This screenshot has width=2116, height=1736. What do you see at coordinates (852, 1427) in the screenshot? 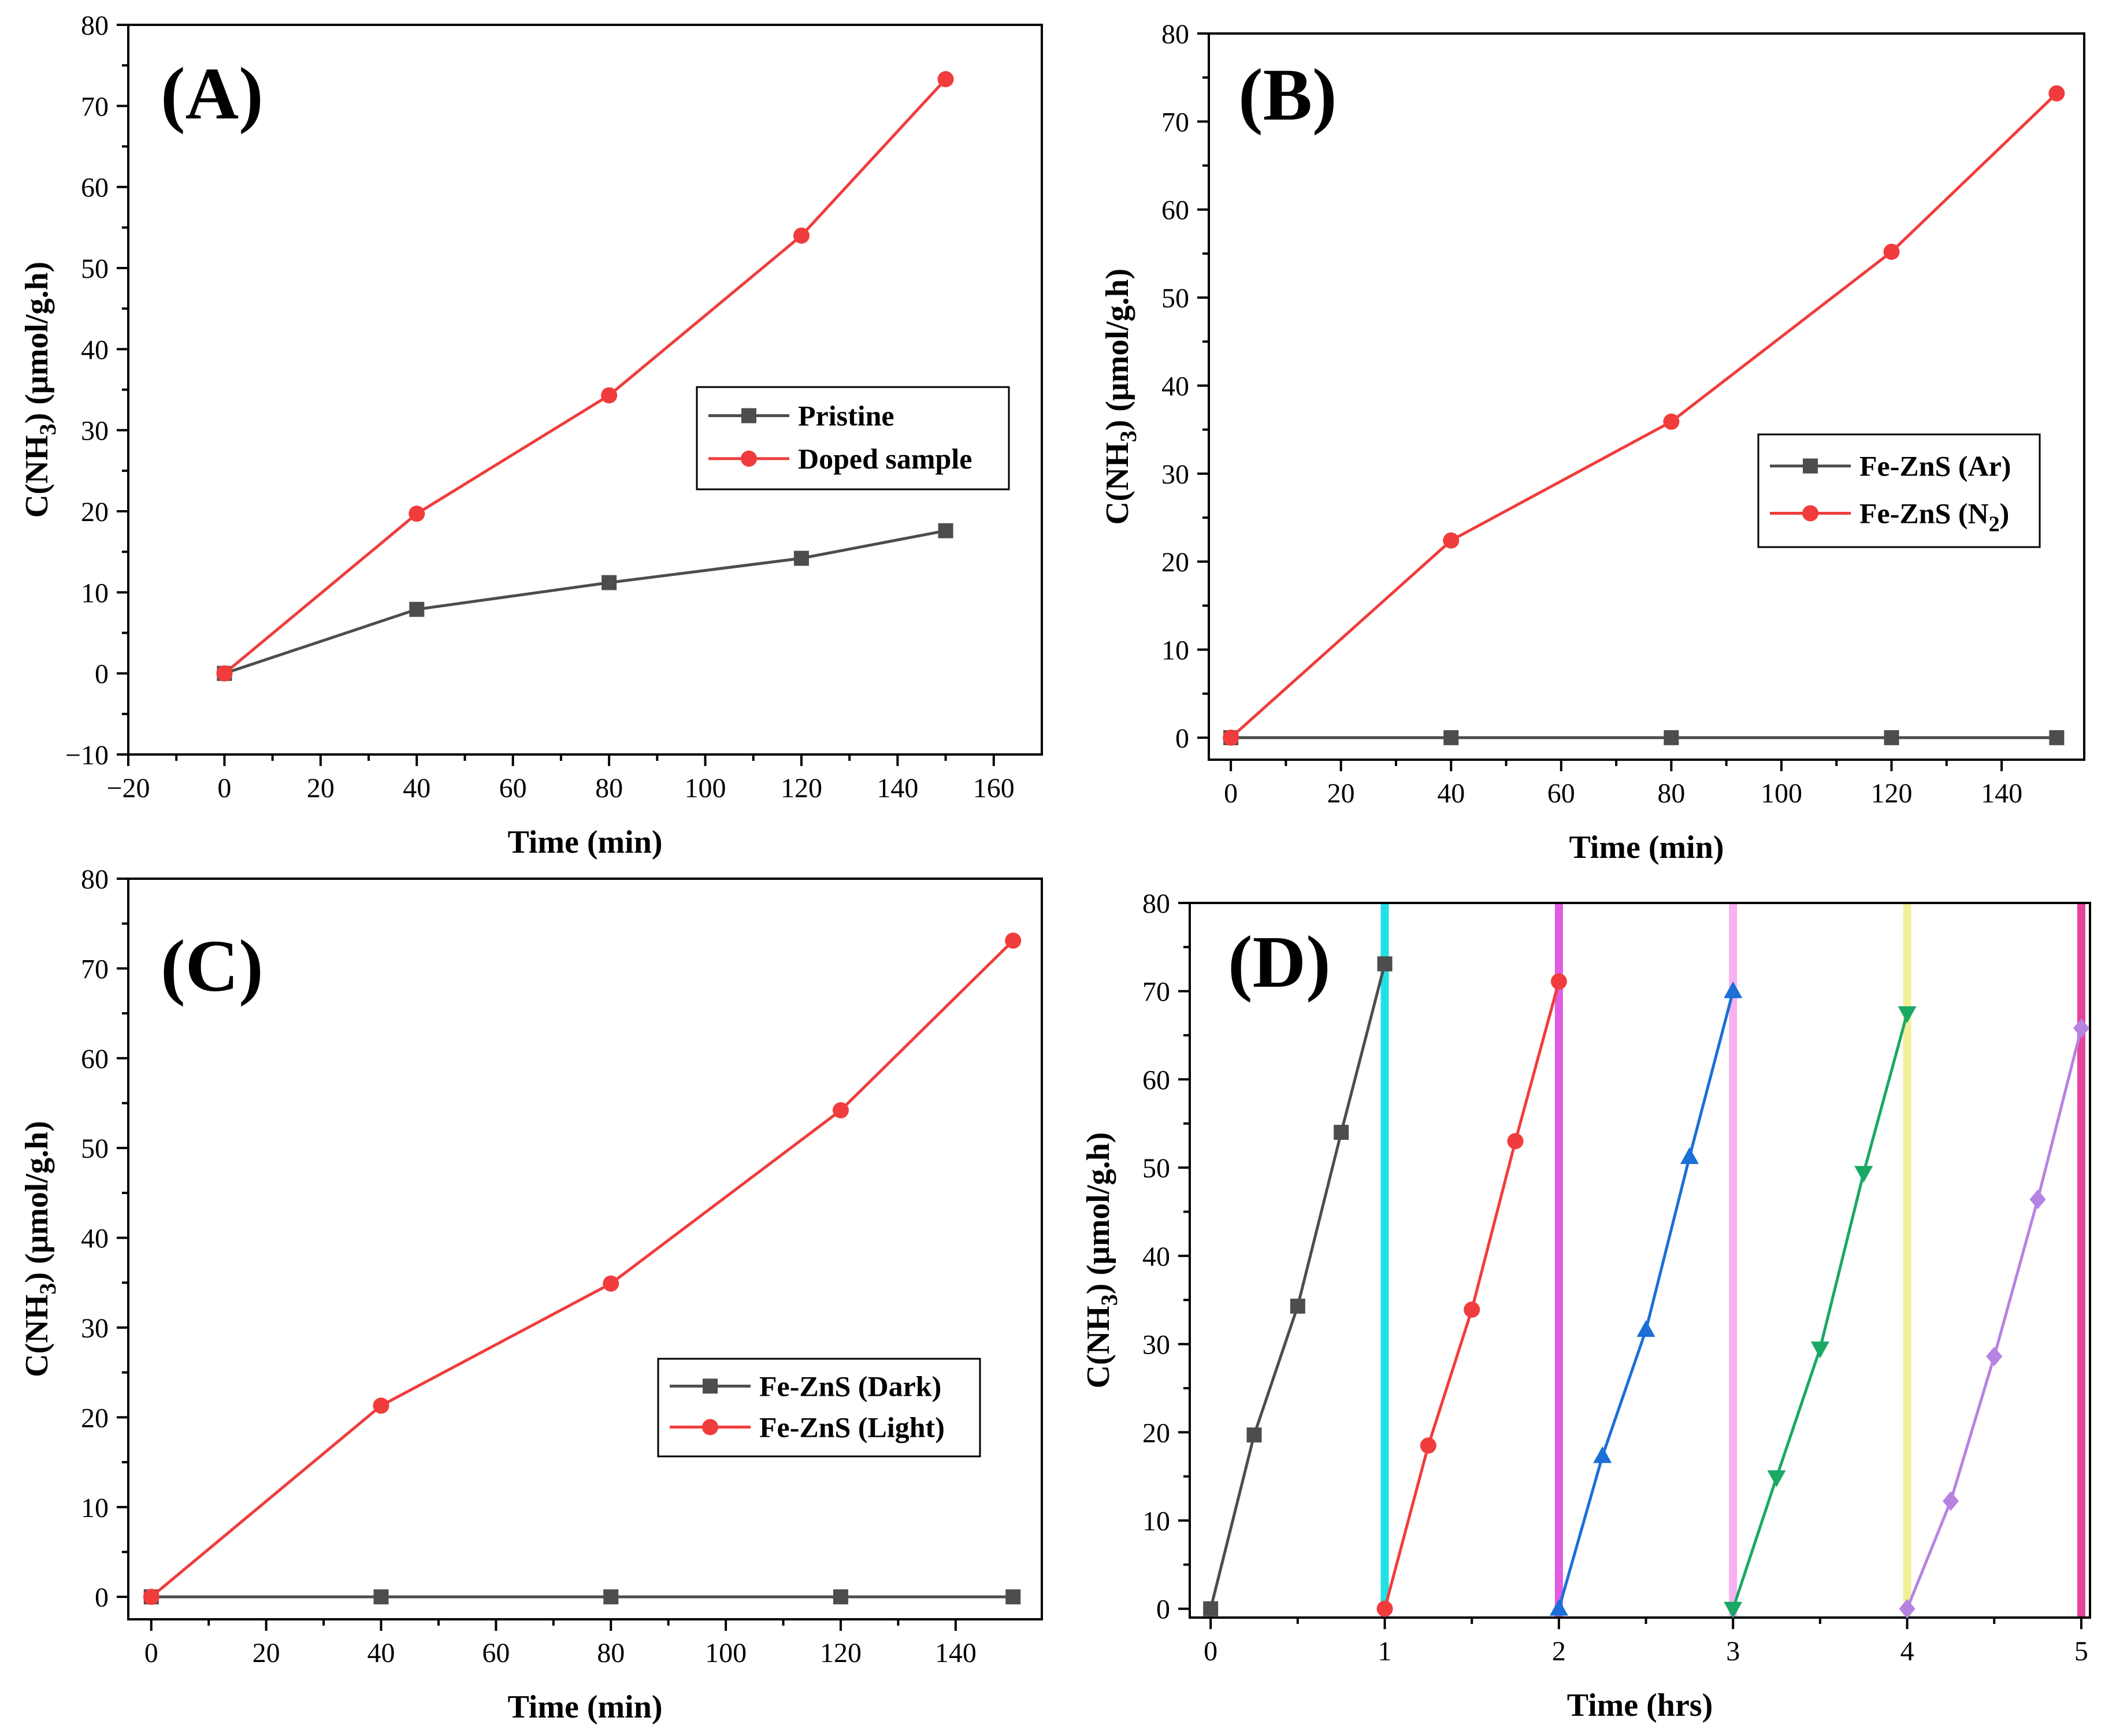
I see `legend-entry-main: Fe-ZnS (Light)` at bounding box center [852, 1427].